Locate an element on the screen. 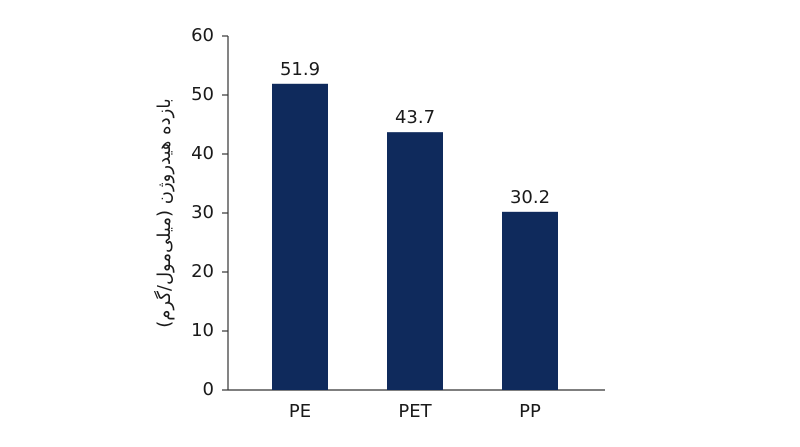 This screenshot has height=447, width=800. y-tick-label: 20 is located at coordinates (202, 271).